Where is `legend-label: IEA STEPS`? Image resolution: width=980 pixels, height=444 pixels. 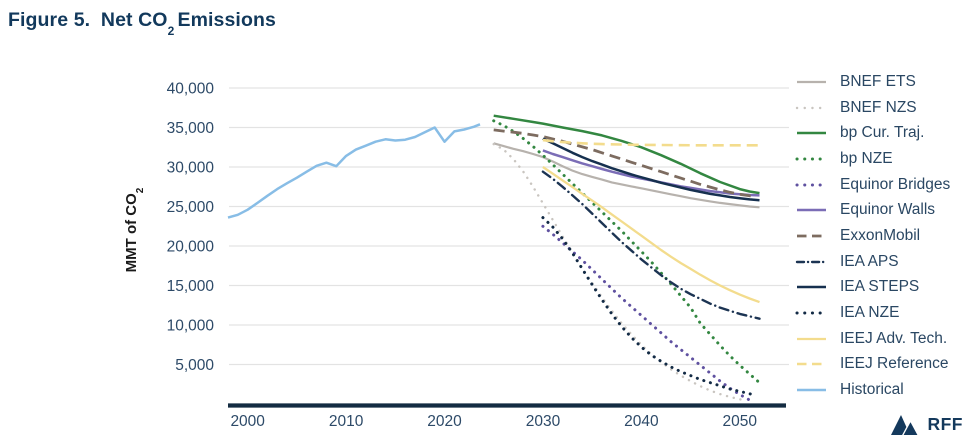
legend-label: IEA STEPS is located at coordinates (880, 287).